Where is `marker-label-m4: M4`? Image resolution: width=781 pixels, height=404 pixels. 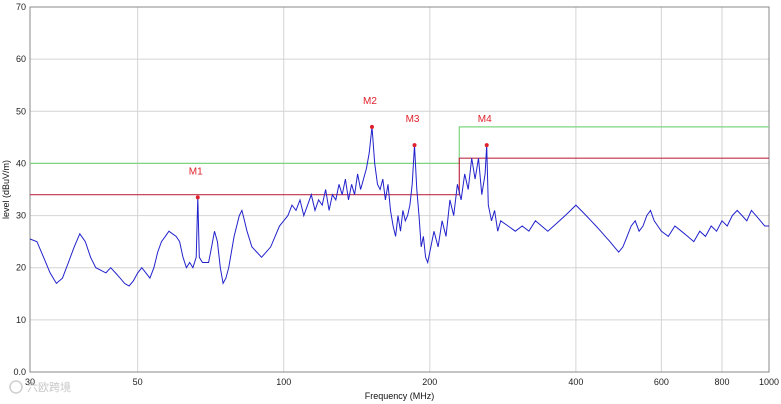 marker-label-m4: M4 is located at coordinates (485, 119).